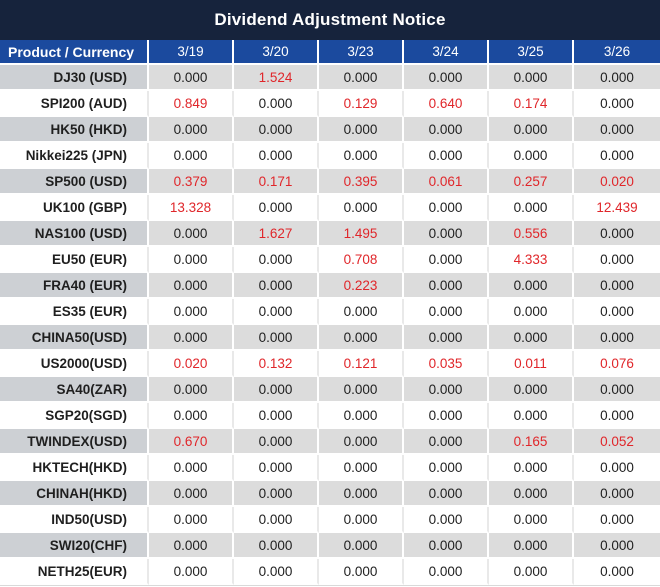 Image resolution: width=660 pixels, height=587 pixels. I want to click on table-row: ES35 (EUR) 0.000 0.000 0.000 0.000 0.000 0.000, so click(330, 312).